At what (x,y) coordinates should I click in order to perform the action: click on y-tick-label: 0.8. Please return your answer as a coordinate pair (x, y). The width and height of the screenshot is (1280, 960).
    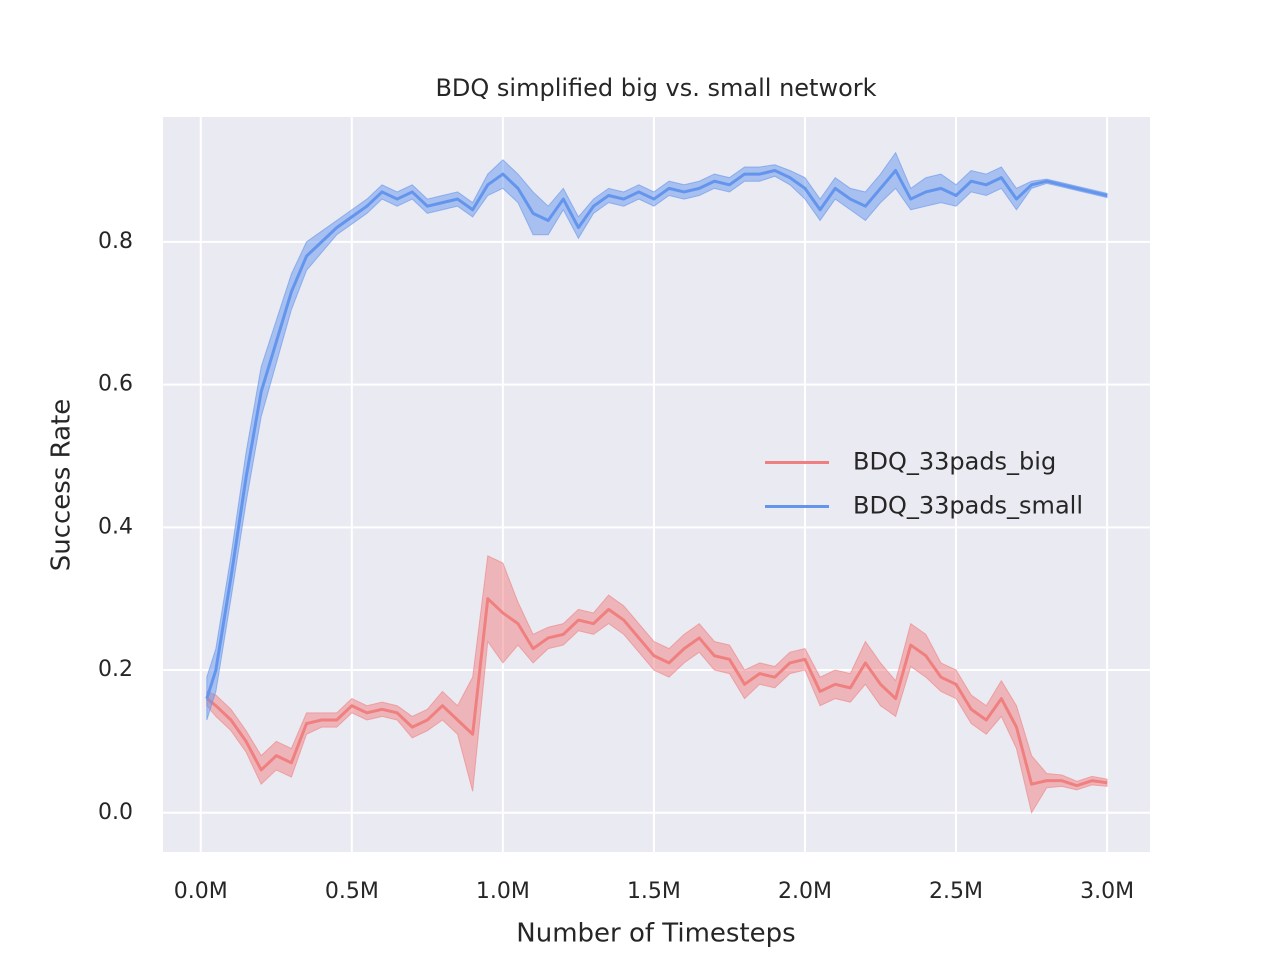
    Looking at the image, I should click on (115, 241).